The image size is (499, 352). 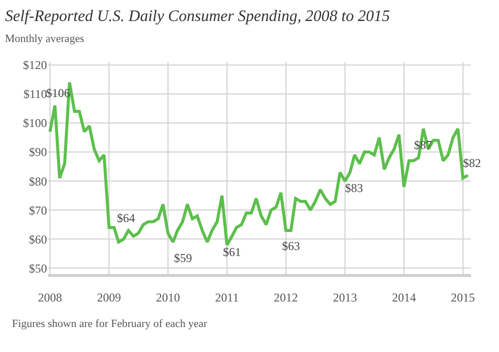 What do you see at coordinates (109, 297) in the screenshot?
I see `x-tick-label: 2009` at bounding box center [109, 297].